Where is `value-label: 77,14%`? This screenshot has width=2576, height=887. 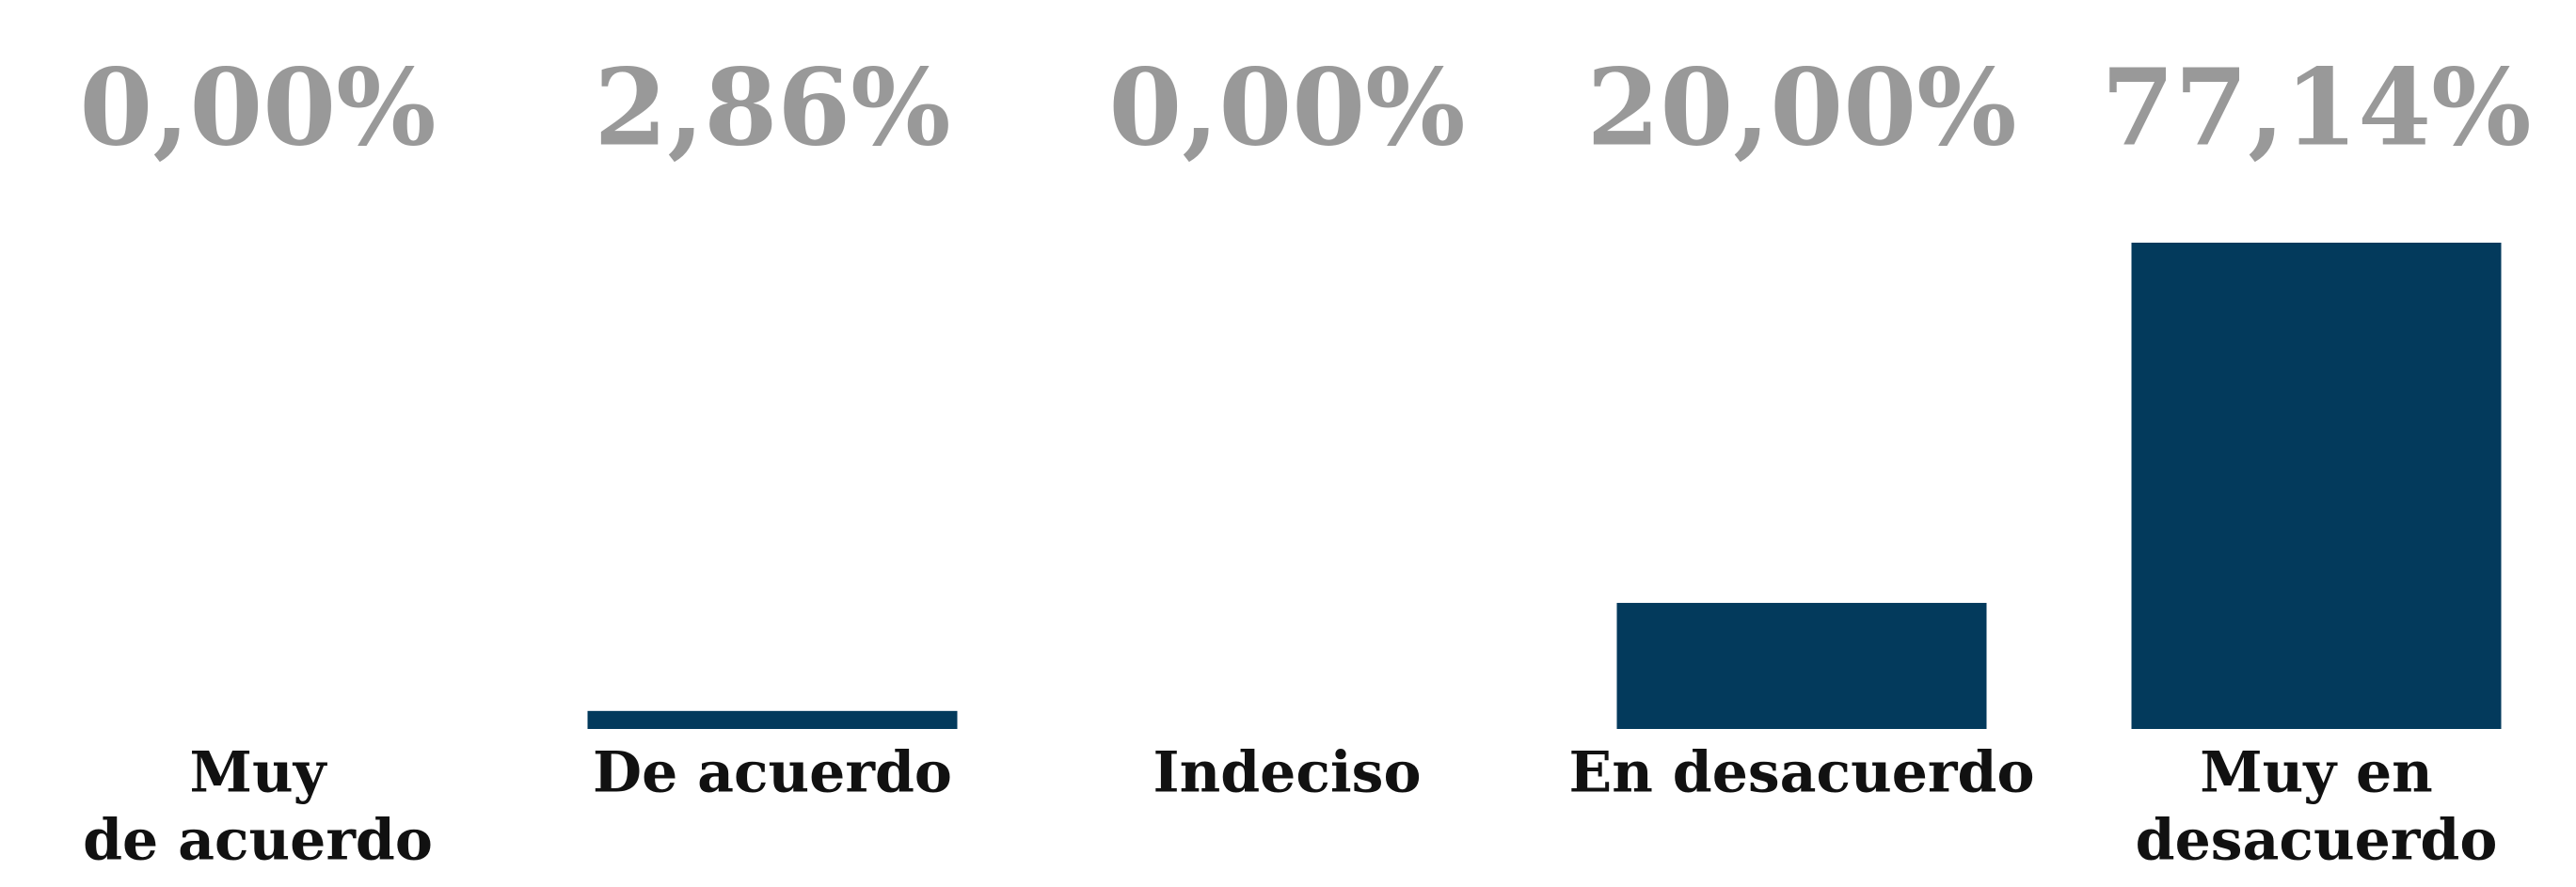
value-label: 77,14% is located at coordinates (2316, 107).